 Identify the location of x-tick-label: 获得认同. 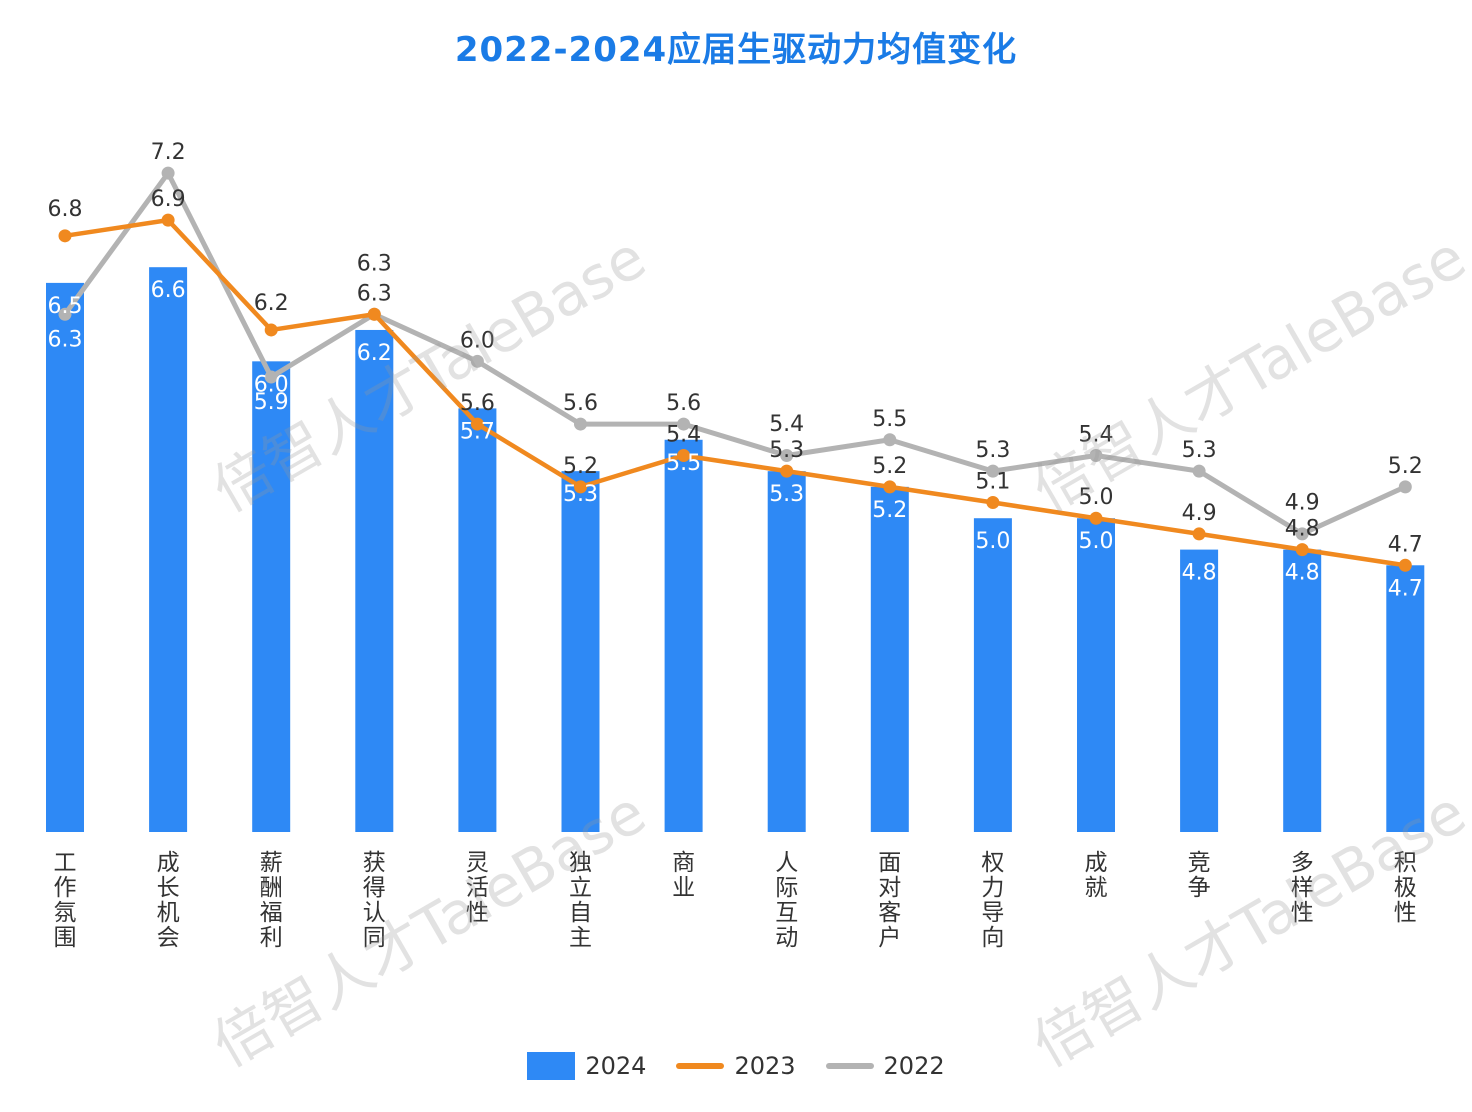
(374, 900).